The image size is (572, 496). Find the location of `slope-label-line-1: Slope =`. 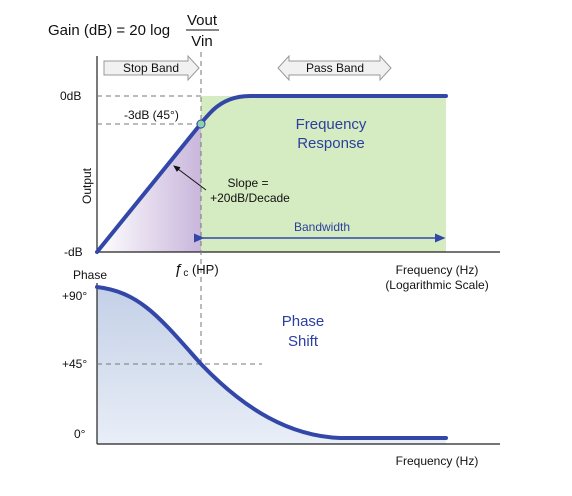

slope-label-line-1: Slope = is located at coordinates (247, 183).